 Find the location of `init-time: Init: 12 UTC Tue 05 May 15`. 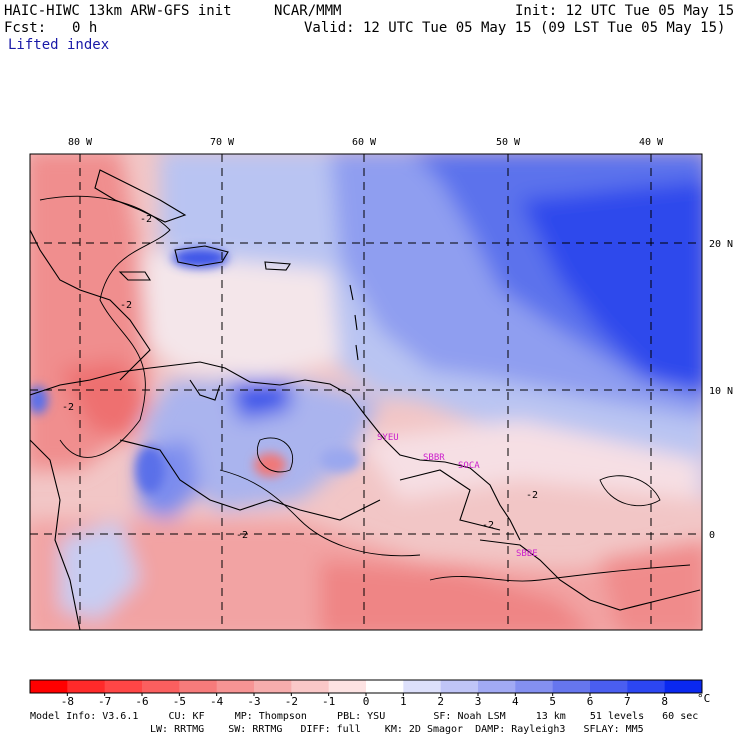

init-time: Init: 12 UTC Tue 05 May 15 is located at coordinates (625, 11).